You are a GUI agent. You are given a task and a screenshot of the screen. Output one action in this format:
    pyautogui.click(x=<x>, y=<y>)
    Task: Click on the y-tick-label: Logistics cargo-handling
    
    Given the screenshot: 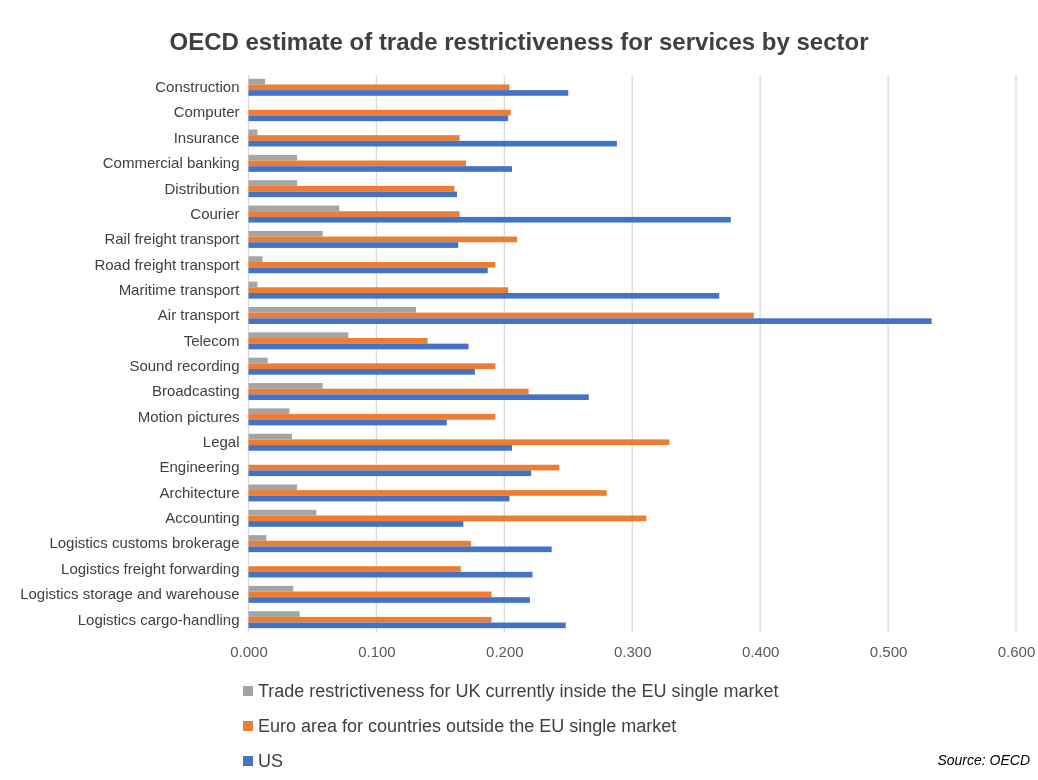 What is the action you would take?
    pyautogui.click(x=158, y=619)
    